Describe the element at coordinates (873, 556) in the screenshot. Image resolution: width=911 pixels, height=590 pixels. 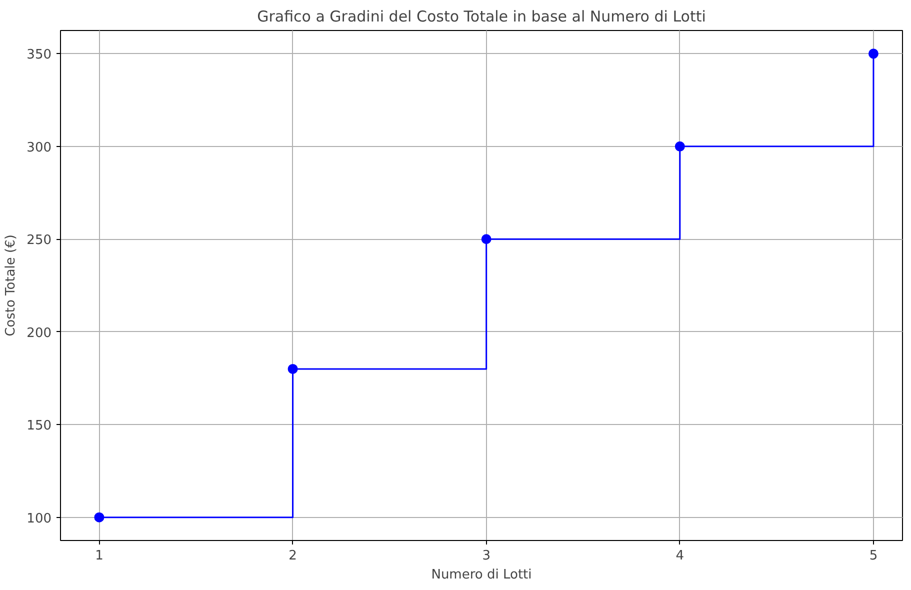
I see `x-tick-label: 5` at that location.